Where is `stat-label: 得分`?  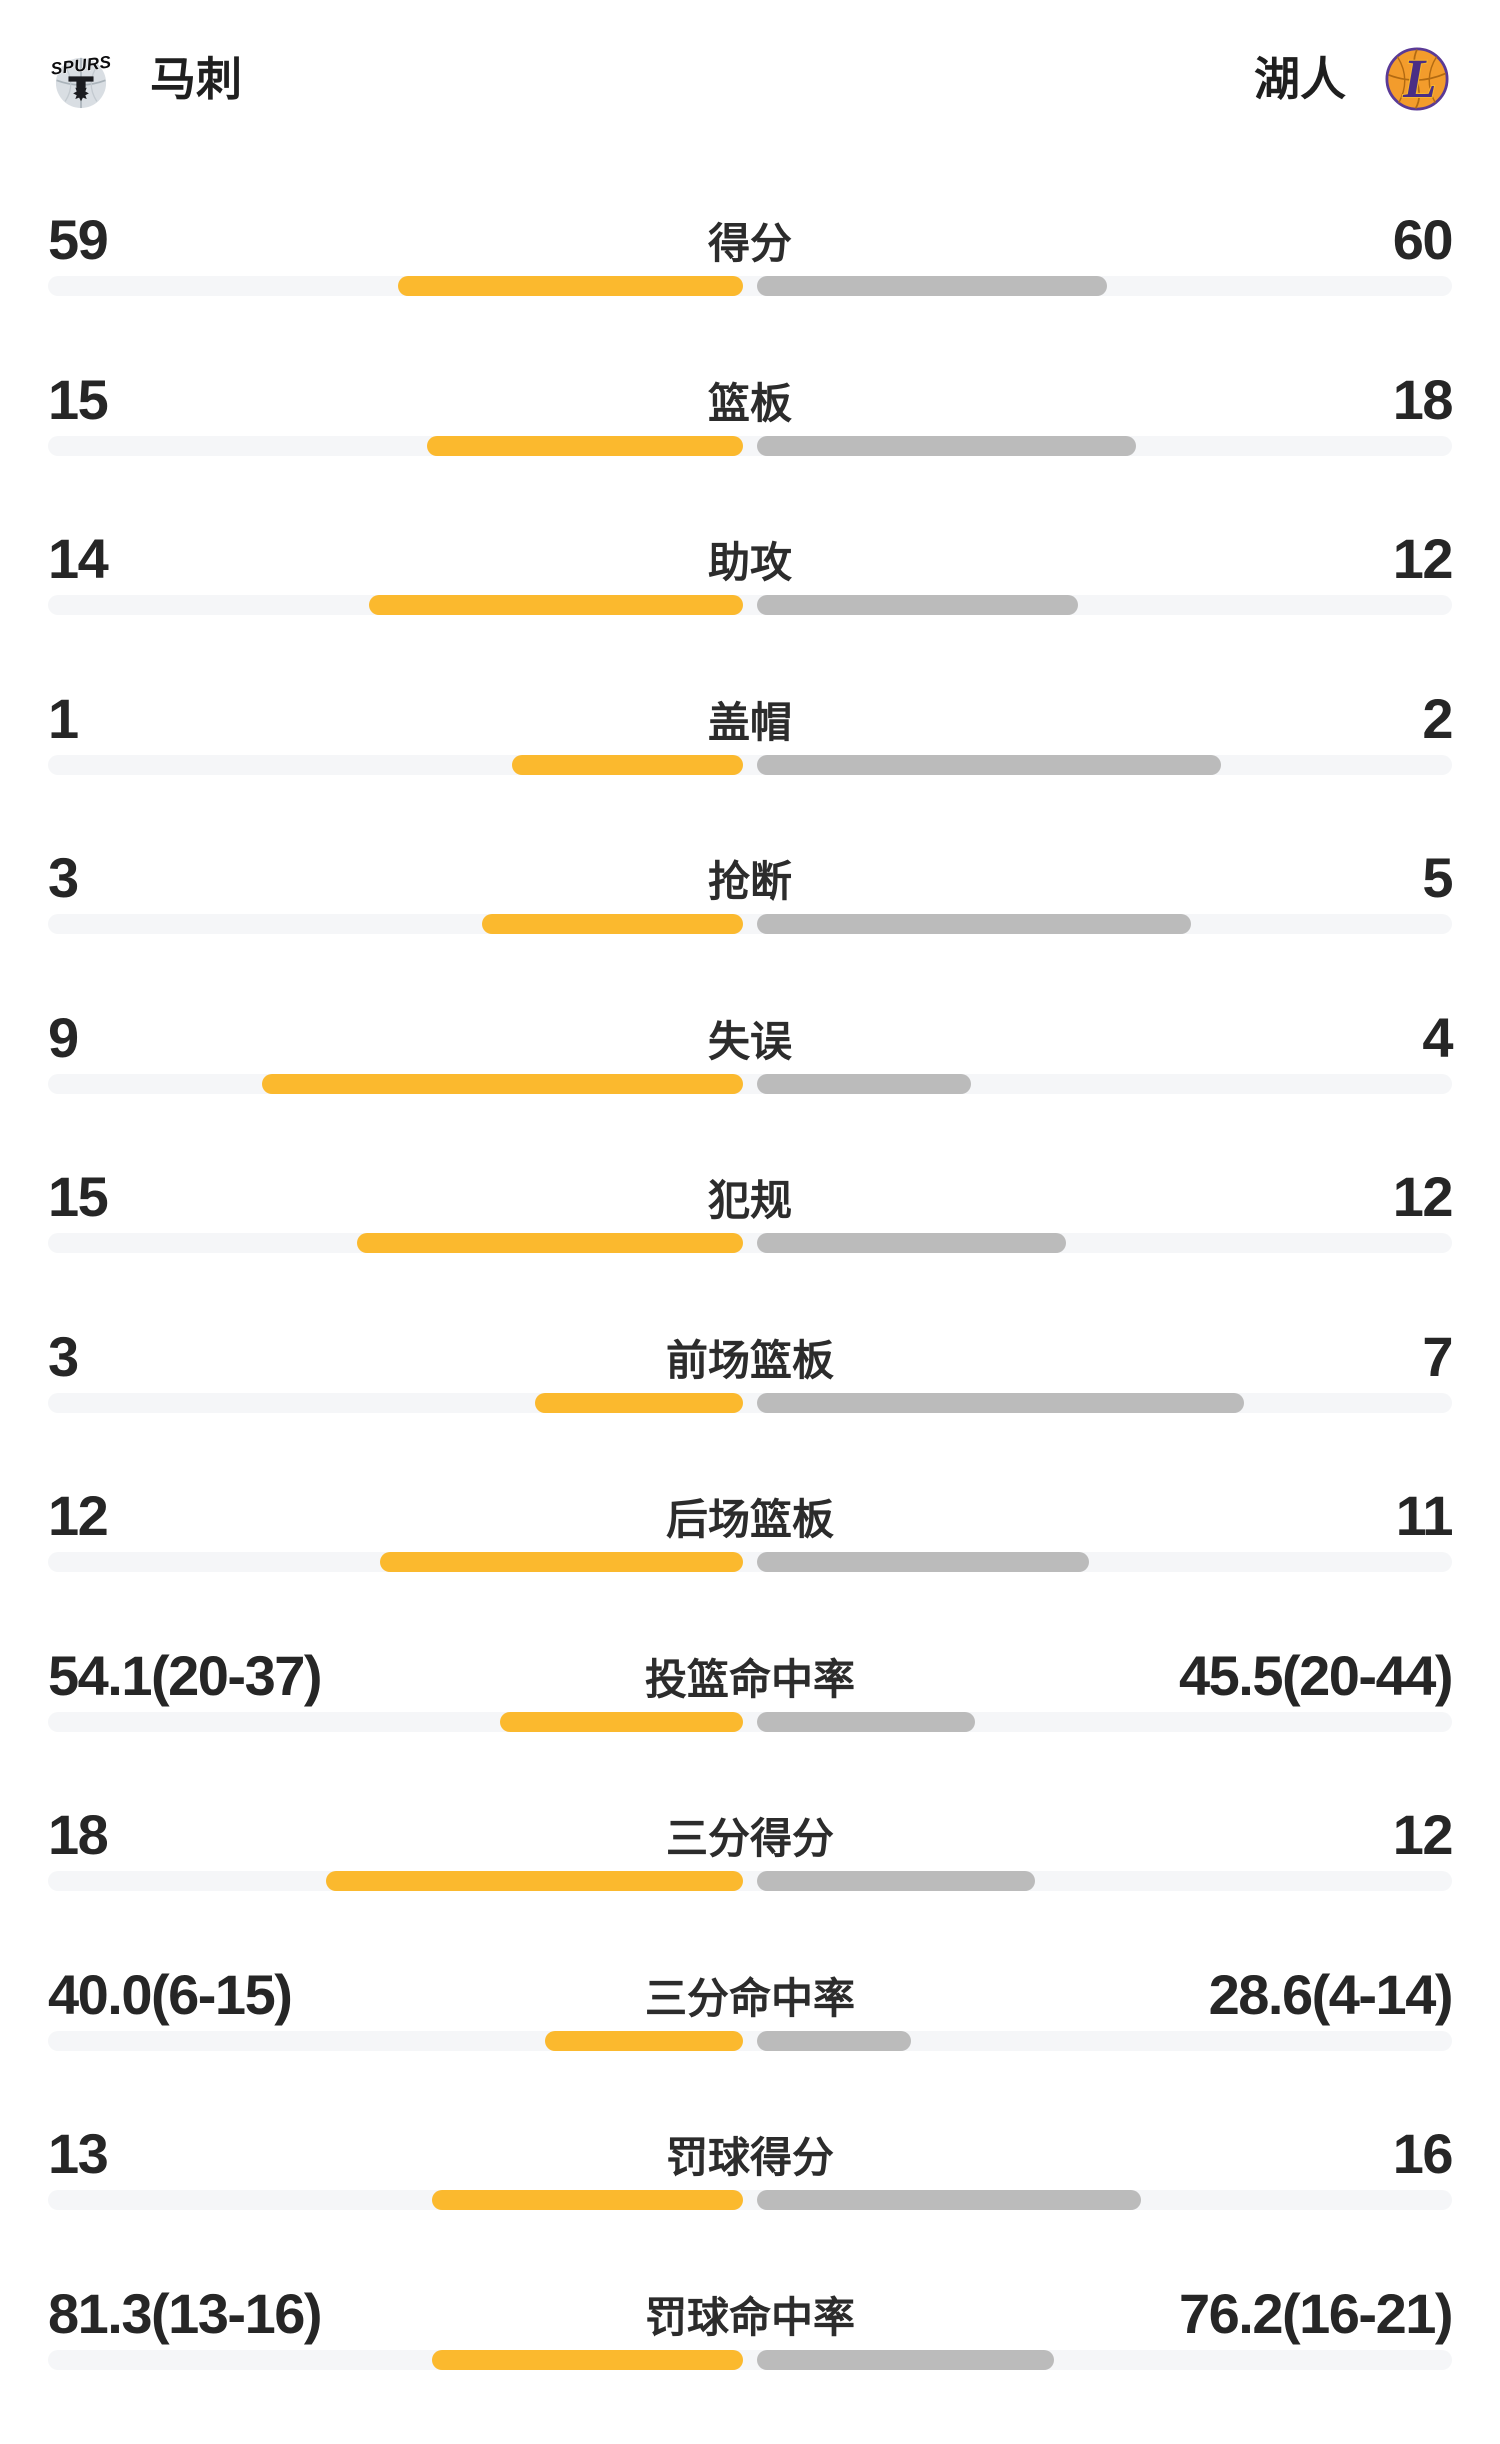 stat-label: 得分 is located at coordinates (750, 243).